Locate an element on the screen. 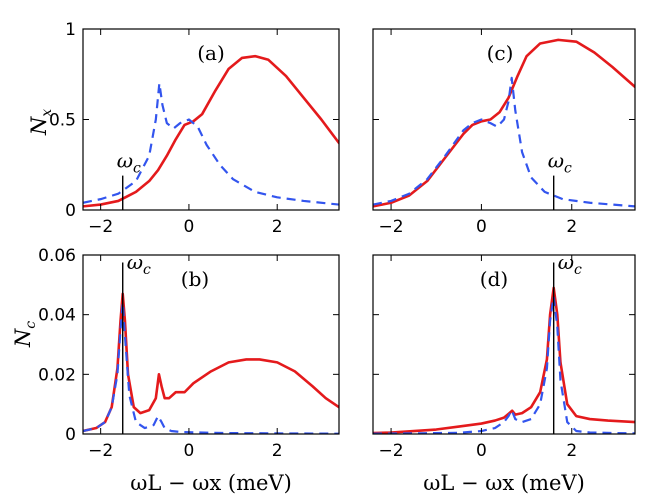 The width and height of the screenshot is (664, 500). panel-b-frame is located at coordinates (211, 344).